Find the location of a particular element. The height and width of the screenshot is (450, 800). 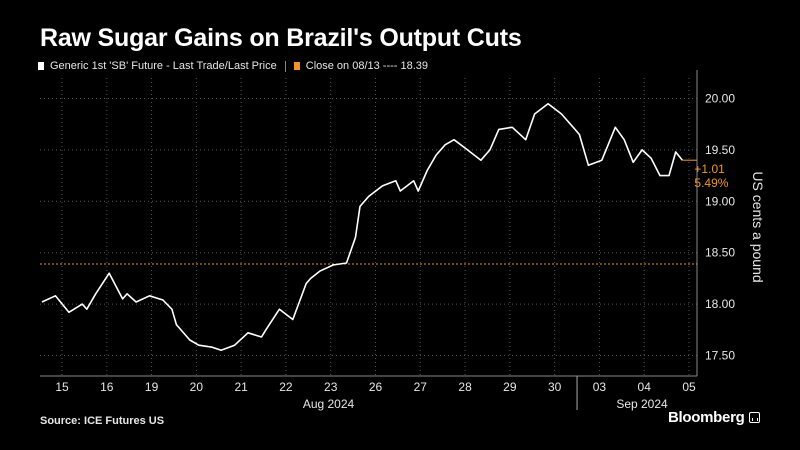

reference-swatch is located at coordinates (296, 66).